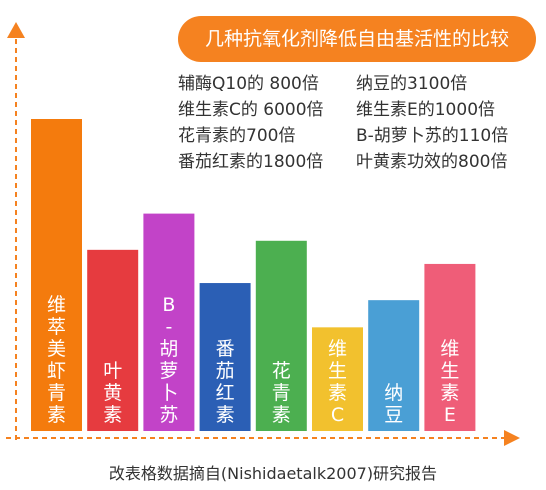  I want to click on comparison-text: 维生素C的 6000倍, so click(251, 110).